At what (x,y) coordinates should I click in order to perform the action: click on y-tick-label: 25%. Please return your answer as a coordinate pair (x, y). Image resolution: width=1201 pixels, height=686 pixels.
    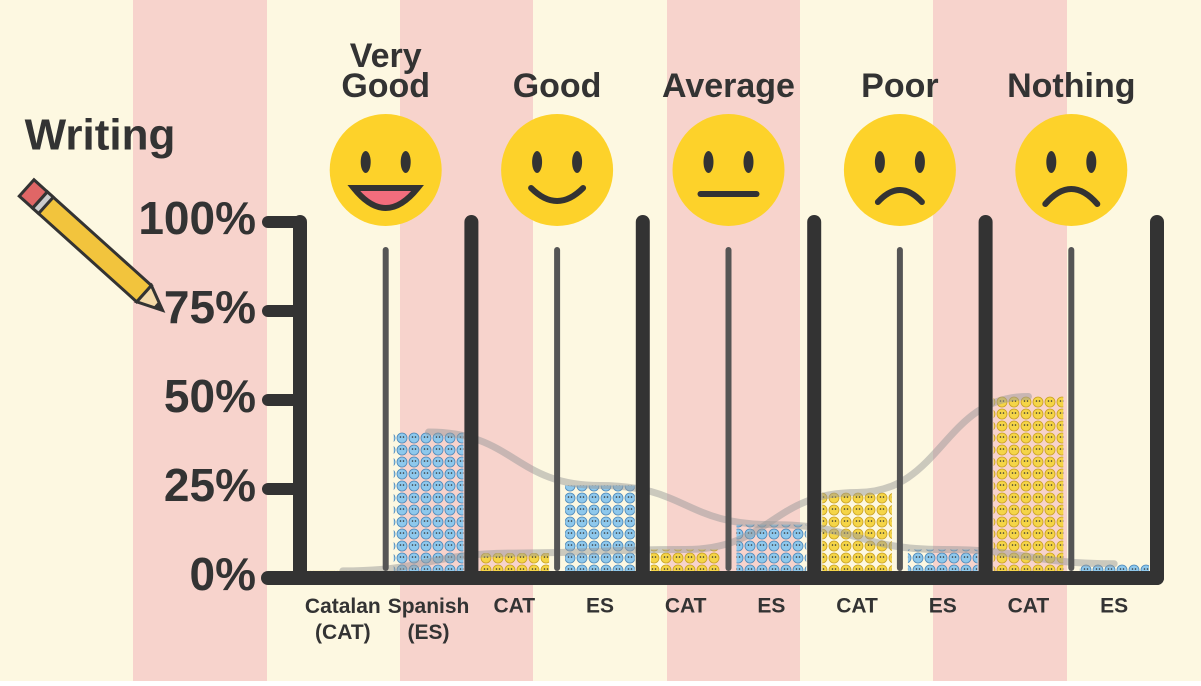
    Looking at the image, I should click on (210, 485).